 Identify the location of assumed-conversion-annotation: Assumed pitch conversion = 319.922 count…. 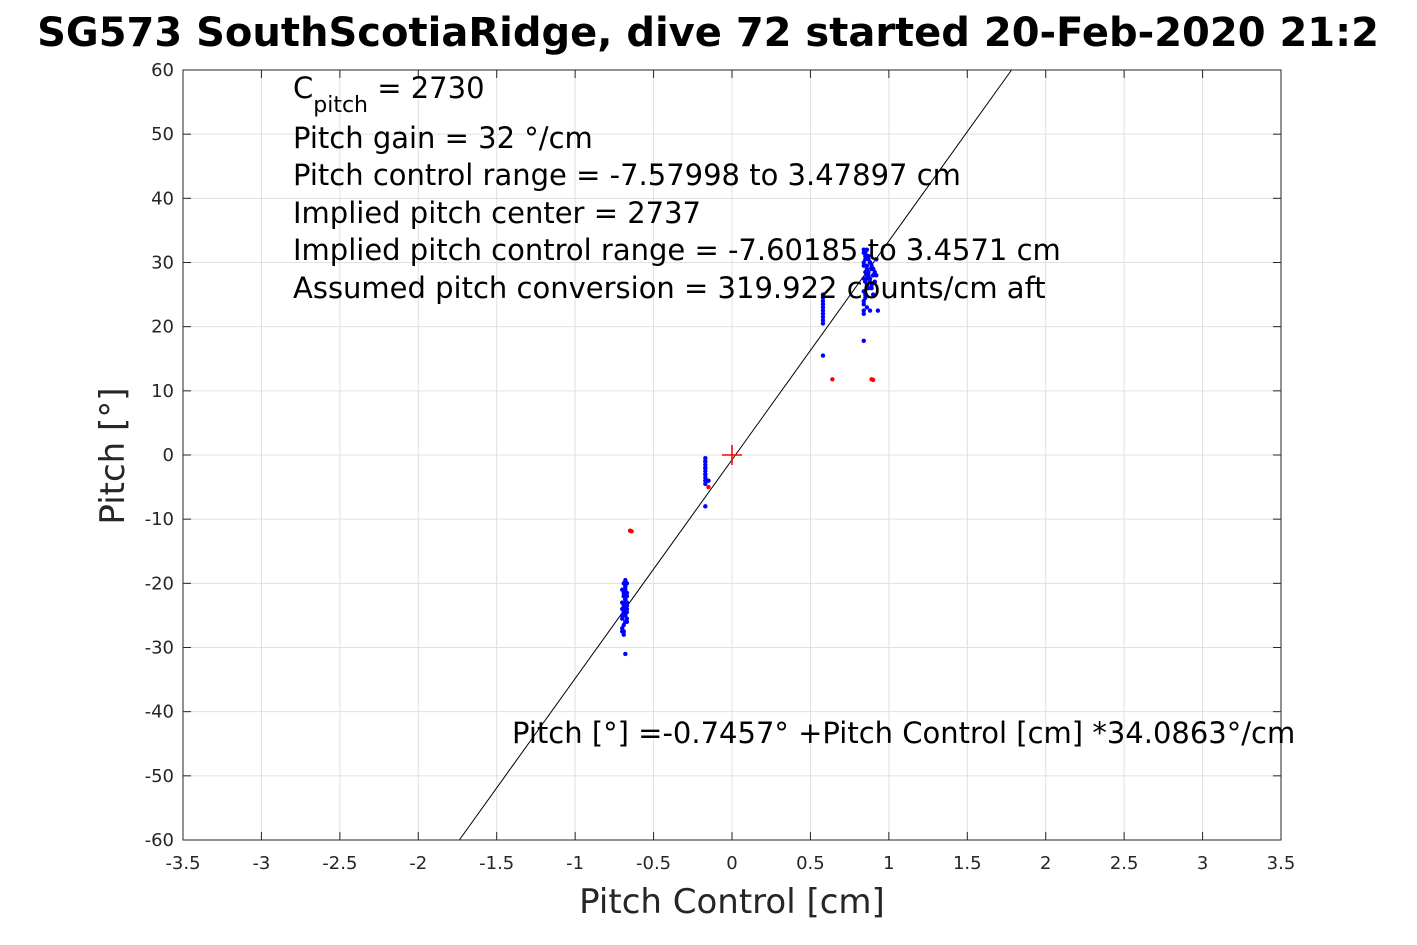
(669, 288).